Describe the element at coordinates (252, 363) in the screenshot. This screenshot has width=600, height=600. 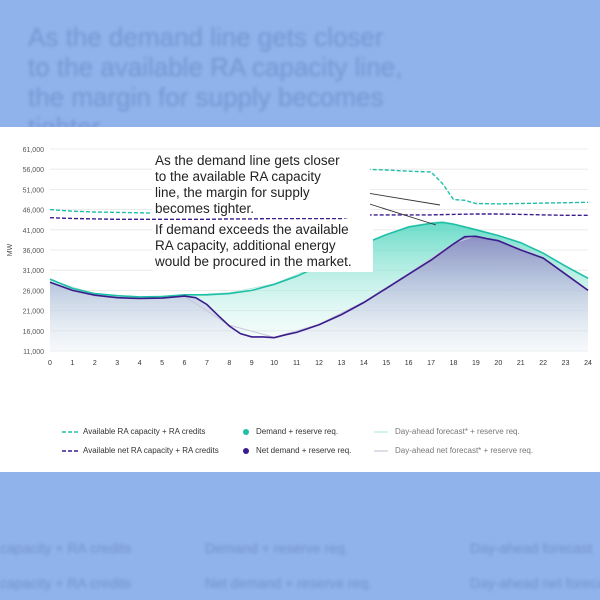
I see `x-tick-label: 9` at that location.